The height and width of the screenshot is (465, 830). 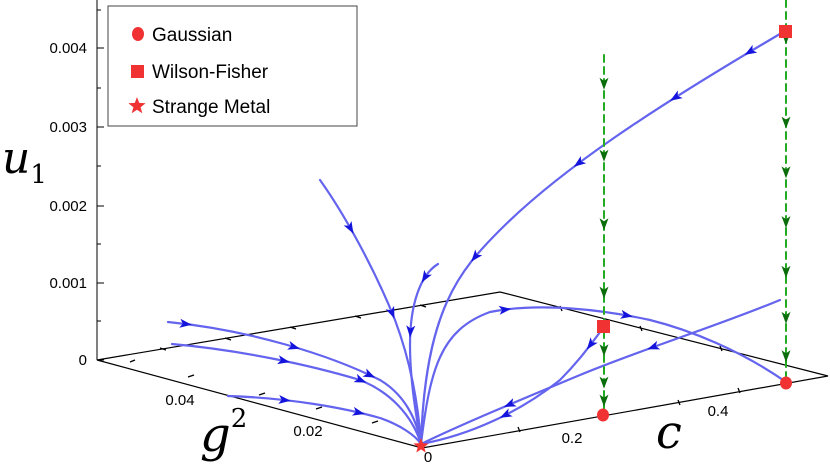 What do you see at coordinates (669, 432) in the screenshot?
I see `c-axis-title: c` at bounding box center [669, 432].